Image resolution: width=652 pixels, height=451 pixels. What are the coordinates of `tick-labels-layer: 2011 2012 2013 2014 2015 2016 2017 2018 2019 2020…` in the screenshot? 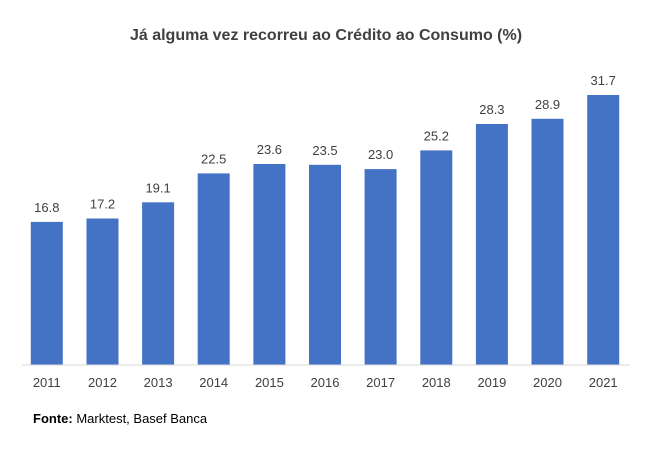 It's located at (325, 382).